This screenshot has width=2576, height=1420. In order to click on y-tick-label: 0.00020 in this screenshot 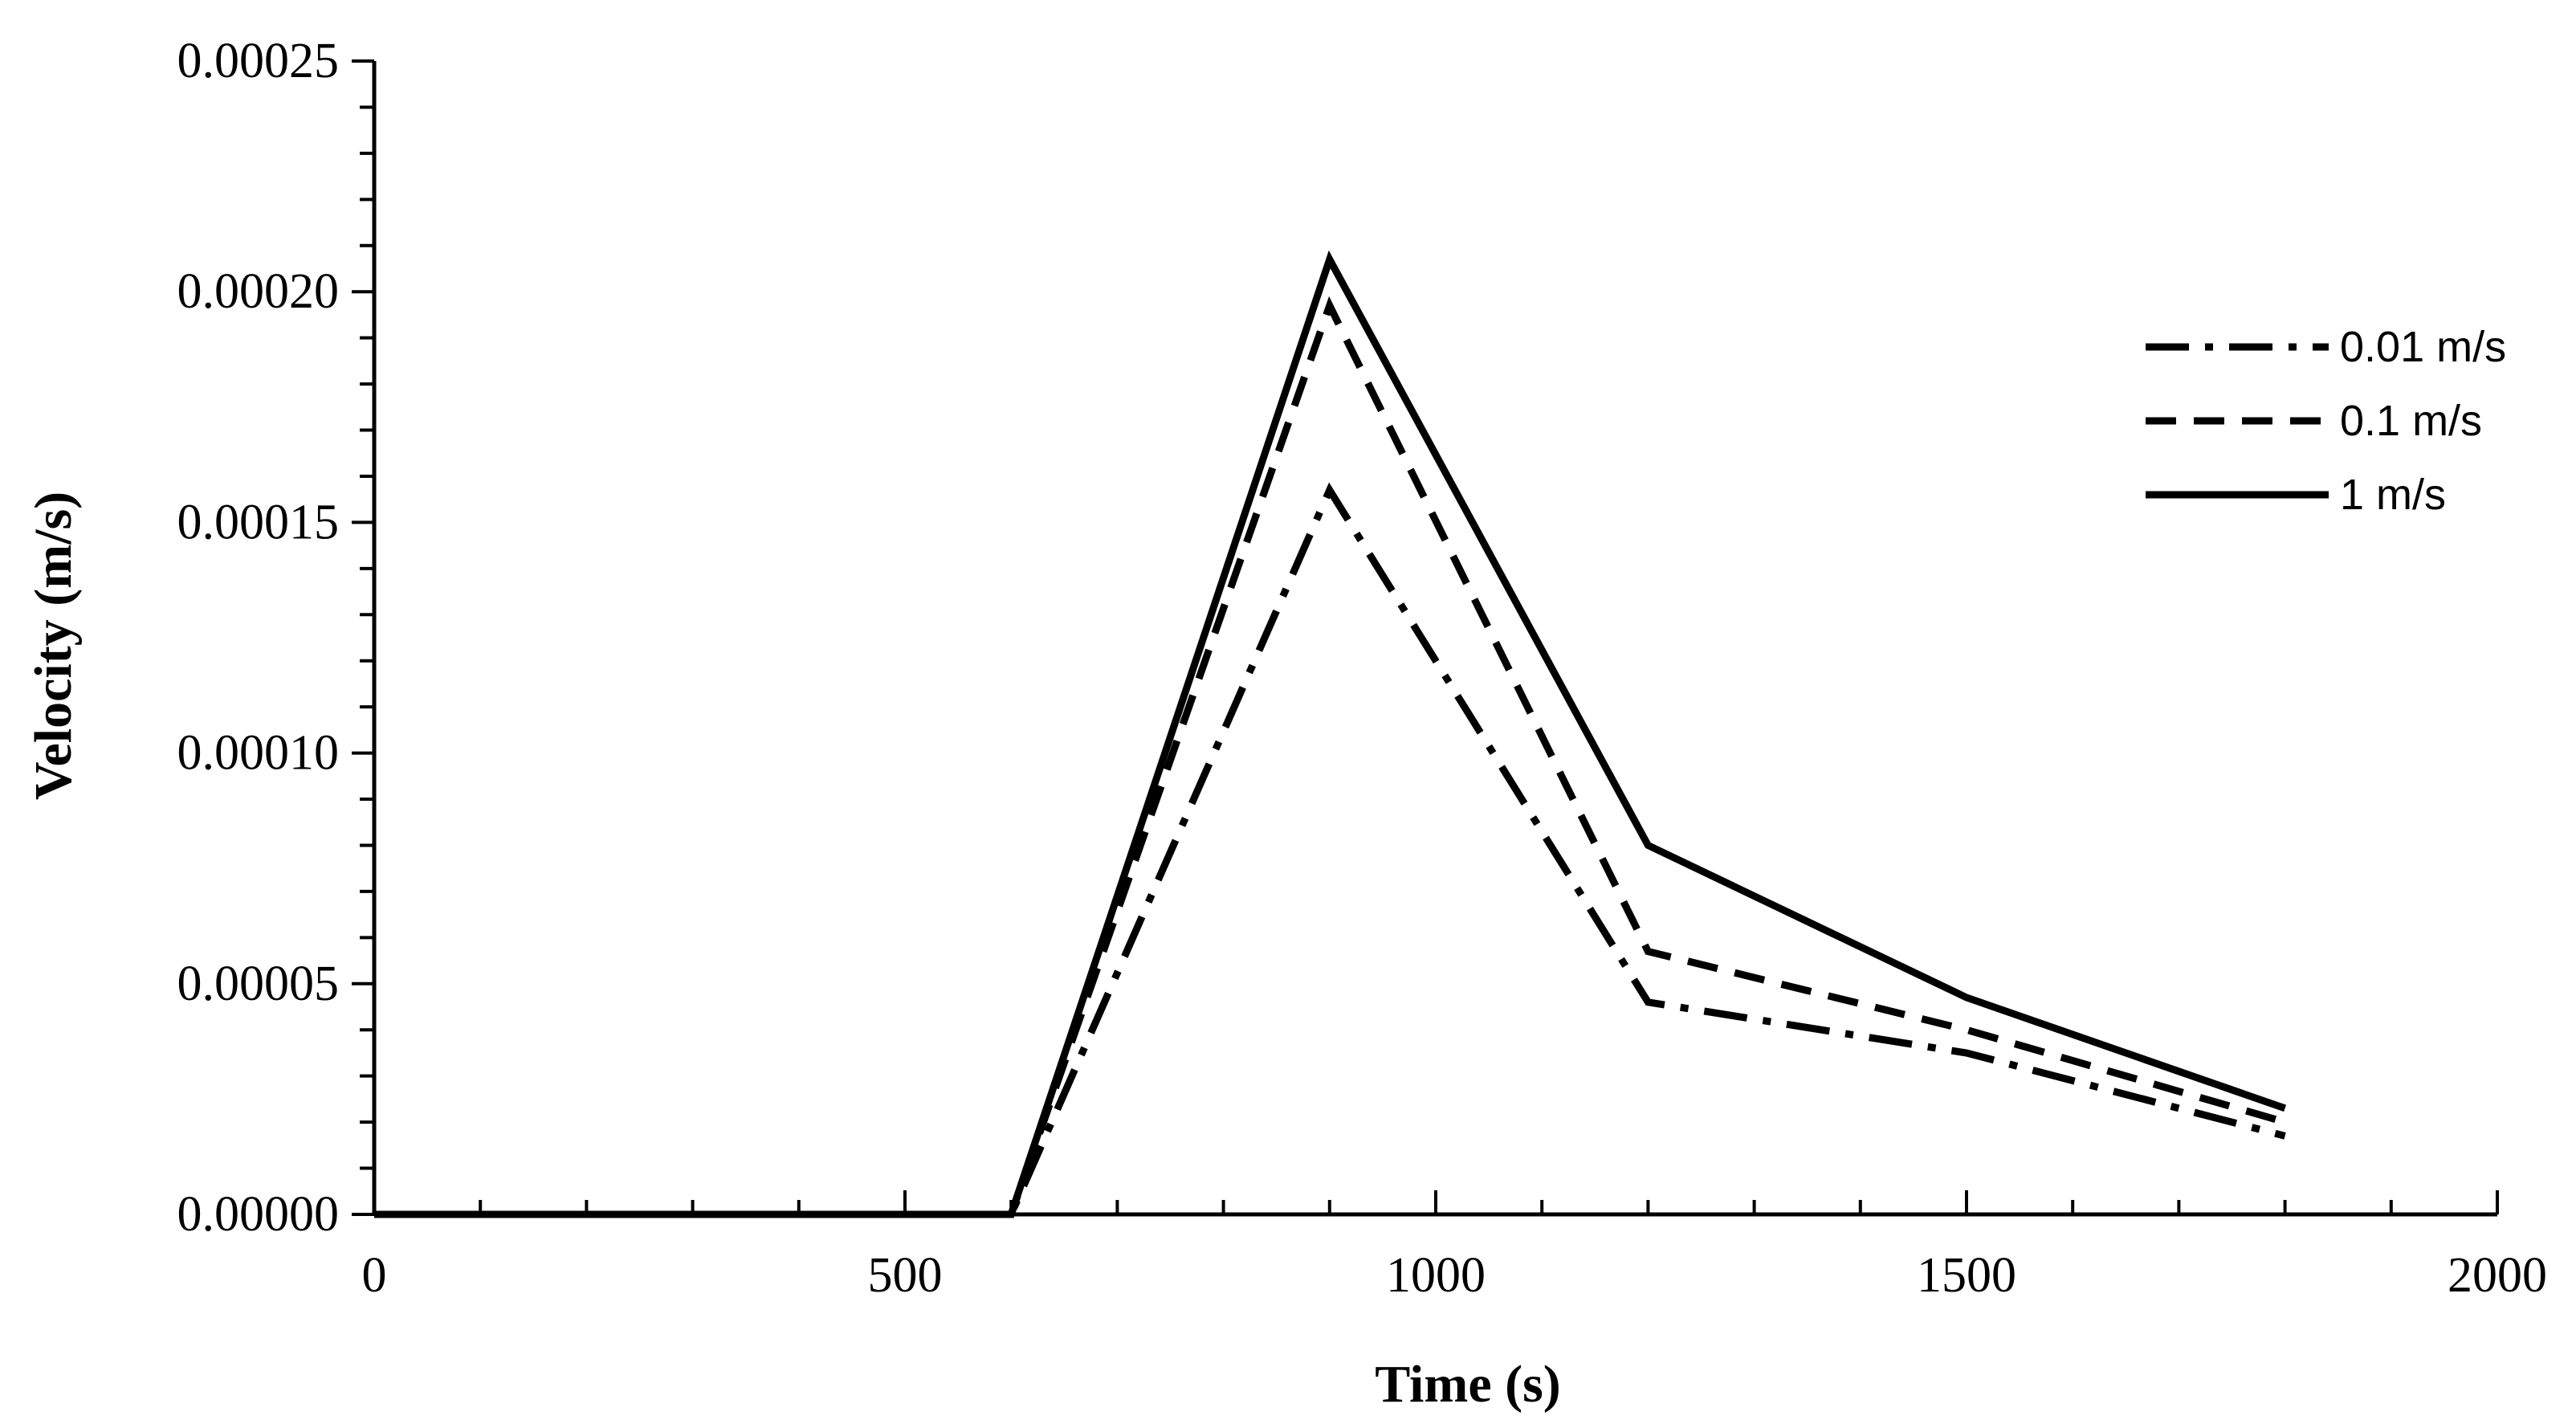, I will do `click(258, 291)`.